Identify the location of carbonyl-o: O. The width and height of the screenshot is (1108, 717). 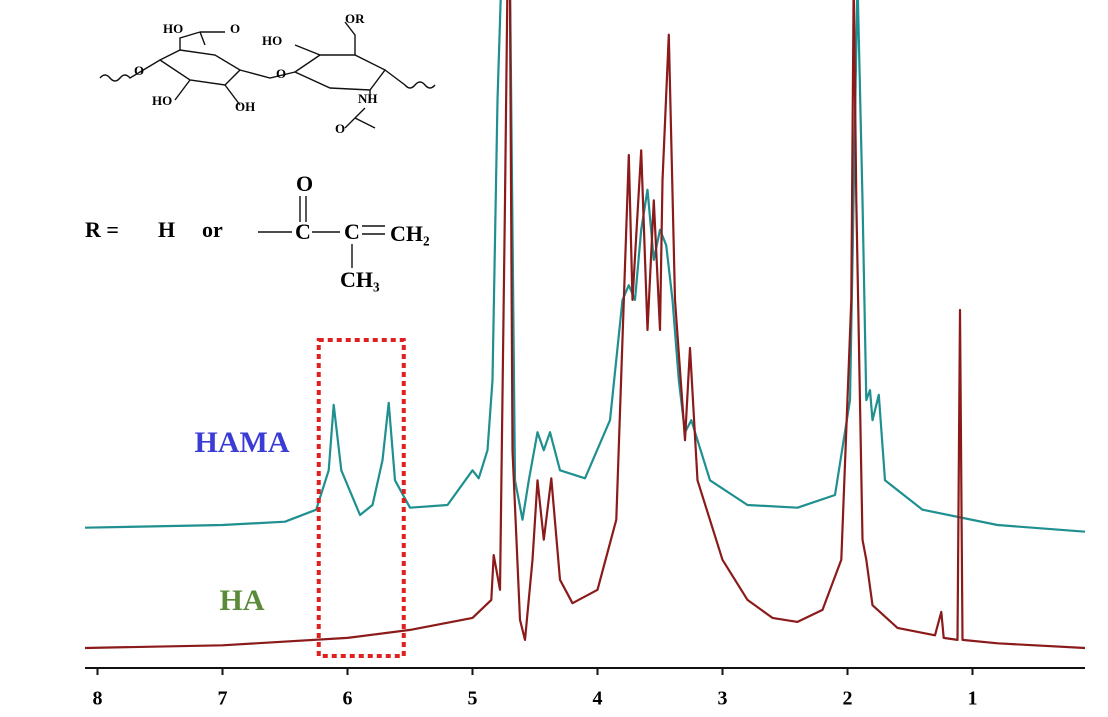
(304, 183).